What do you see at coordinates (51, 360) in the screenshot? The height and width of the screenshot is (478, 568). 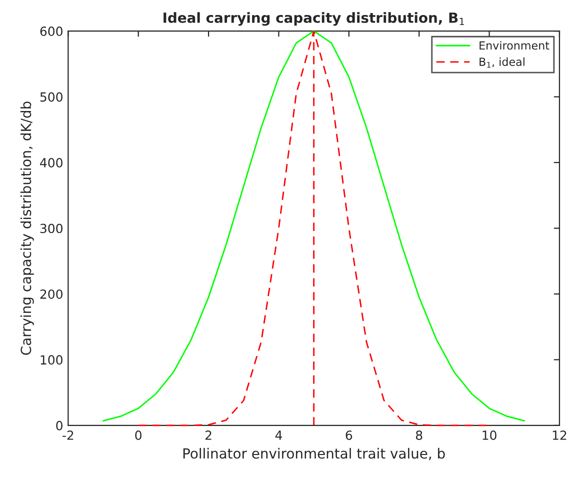 I see `y-tick-label: 100` at bounding box center [51, 360].